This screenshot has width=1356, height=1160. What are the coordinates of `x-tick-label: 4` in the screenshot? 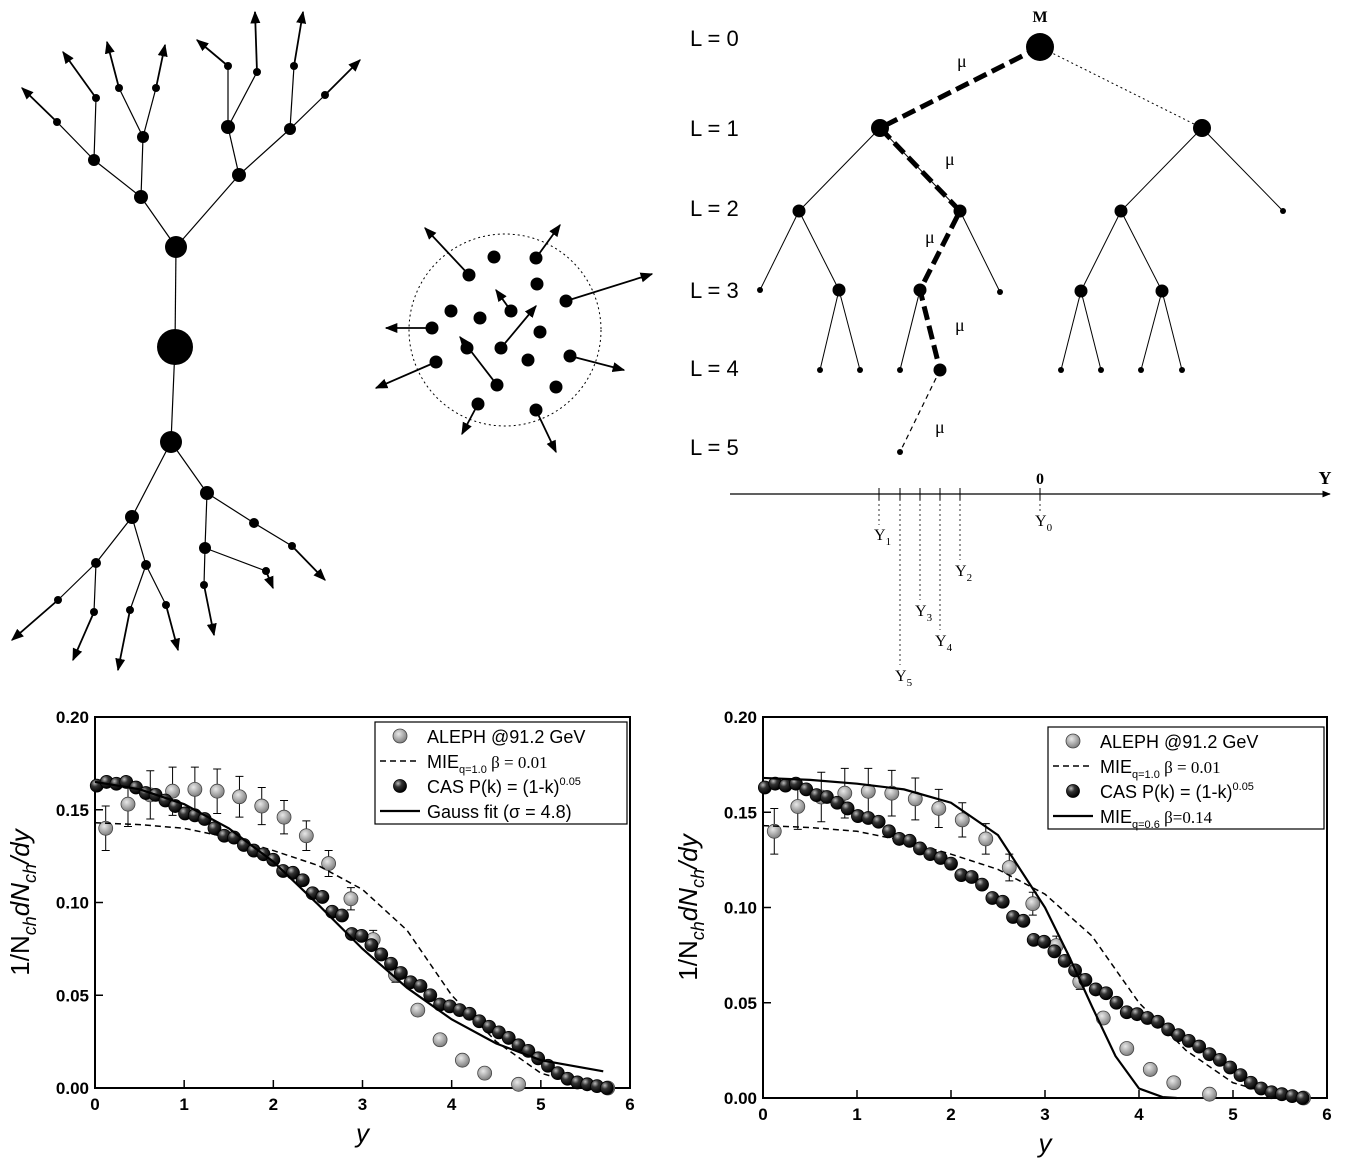 It's located at (1139, 1114).